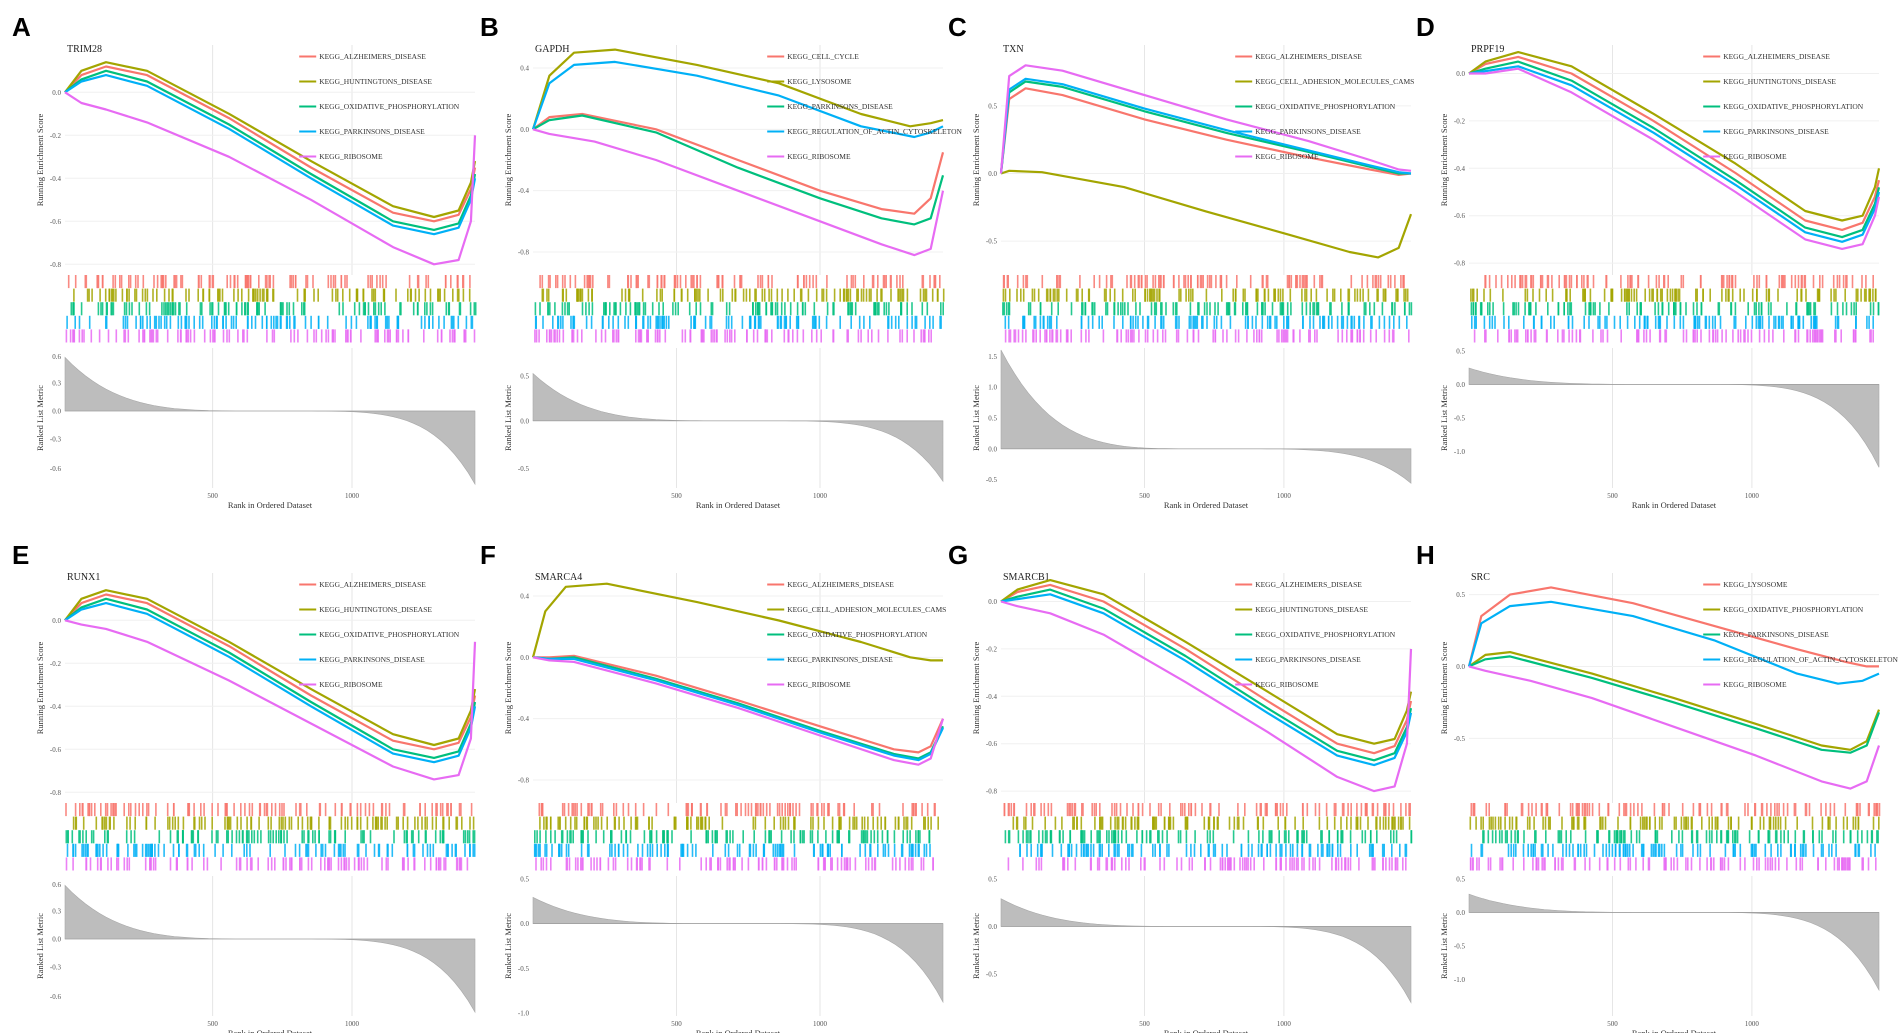 This screenshot has width=1904, height=1033. Describe the element at coordinates (1674, 727) in the screenshot. I see `es-series-line` at that location.